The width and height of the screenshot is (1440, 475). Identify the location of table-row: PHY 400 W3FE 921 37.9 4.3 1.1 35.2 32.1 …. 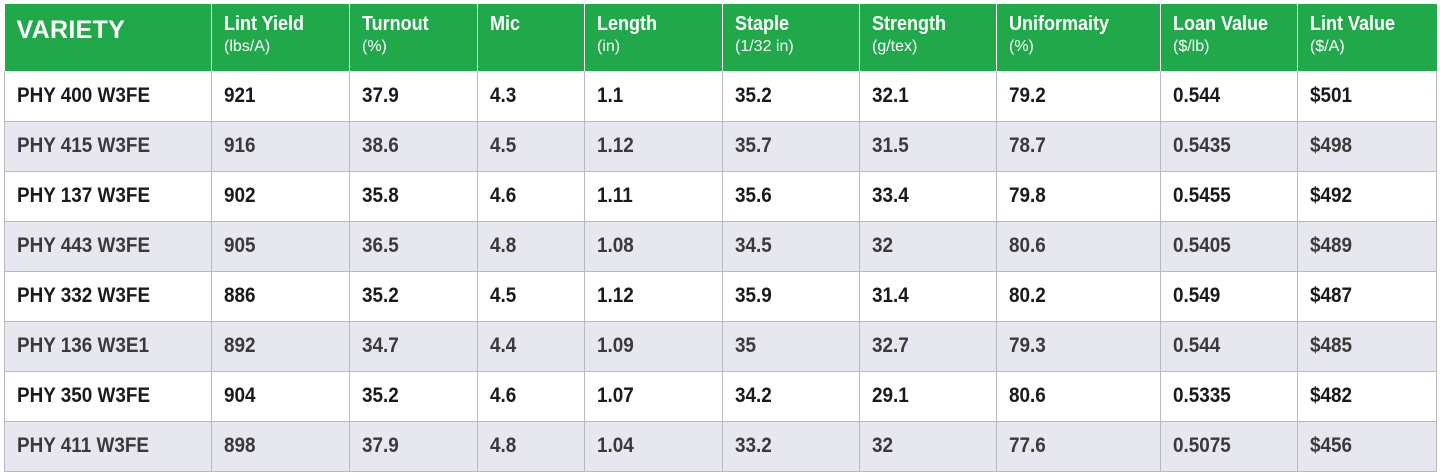
(720, 96).